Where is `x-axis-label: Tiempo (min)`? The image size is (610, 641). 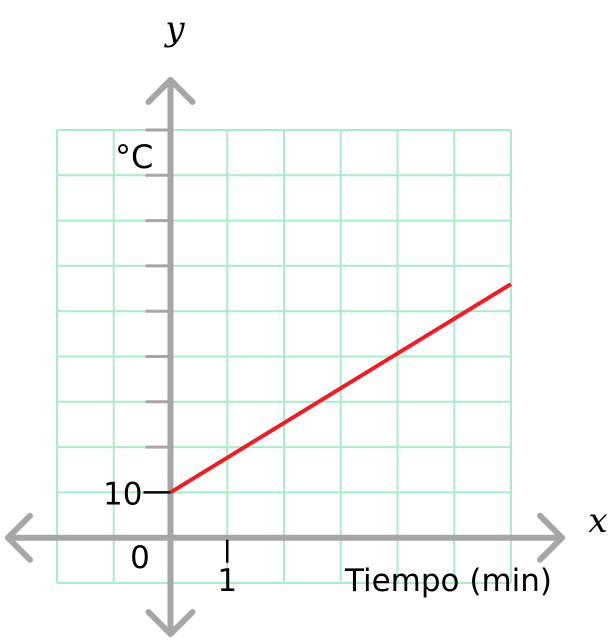
x-axis-label: Tiempo (min) is located at coordinates (448, 581).